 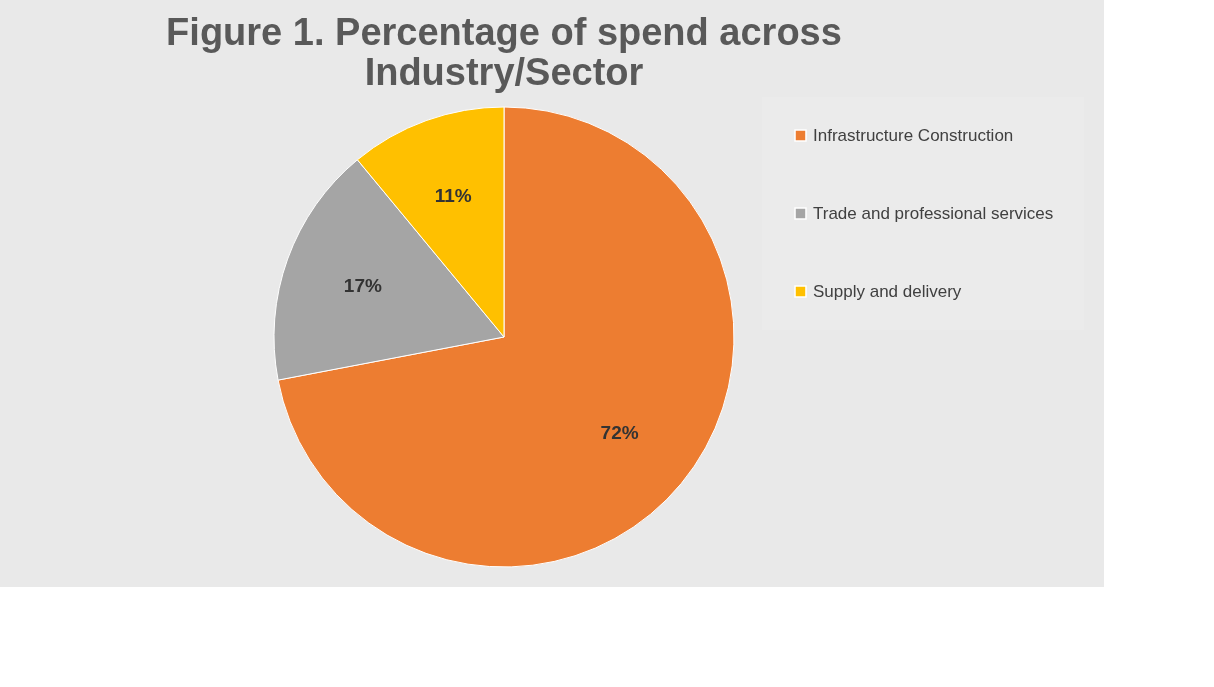 I want to click on legend-label: Infrastructure Construction, so click(x=913, y=135).